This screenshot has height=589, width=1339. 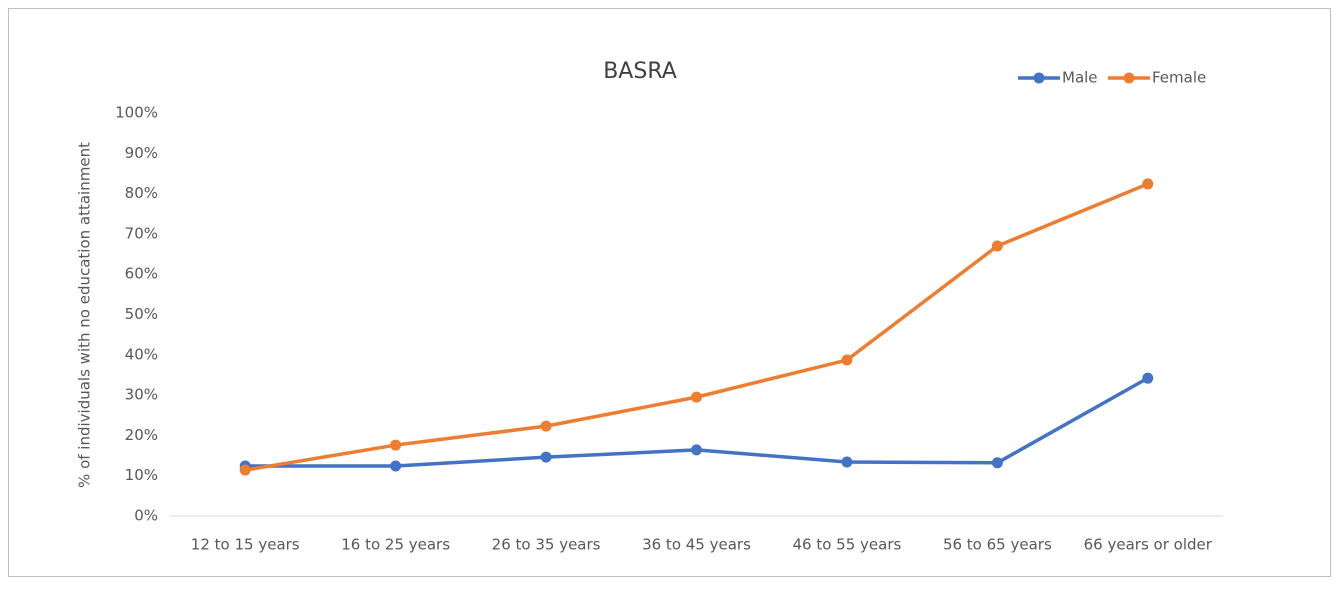 What do you see at coordinates (1080, 78) in the screenshot?
I see `legend-label: Male` at bounding box center [1080, 78].